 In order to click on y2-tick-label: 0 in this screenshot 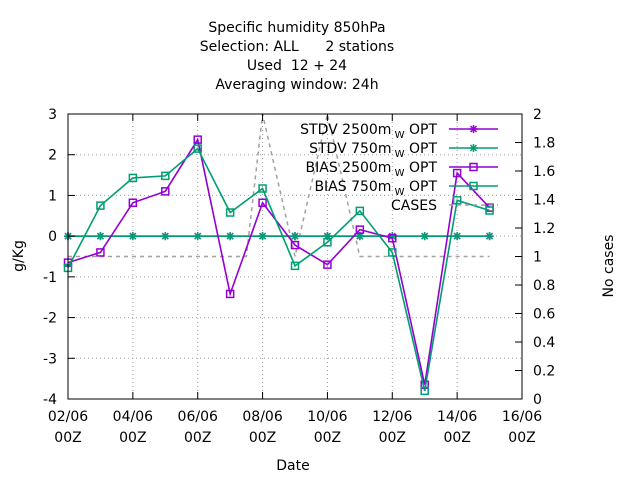, I will do `click(537, 400)`.